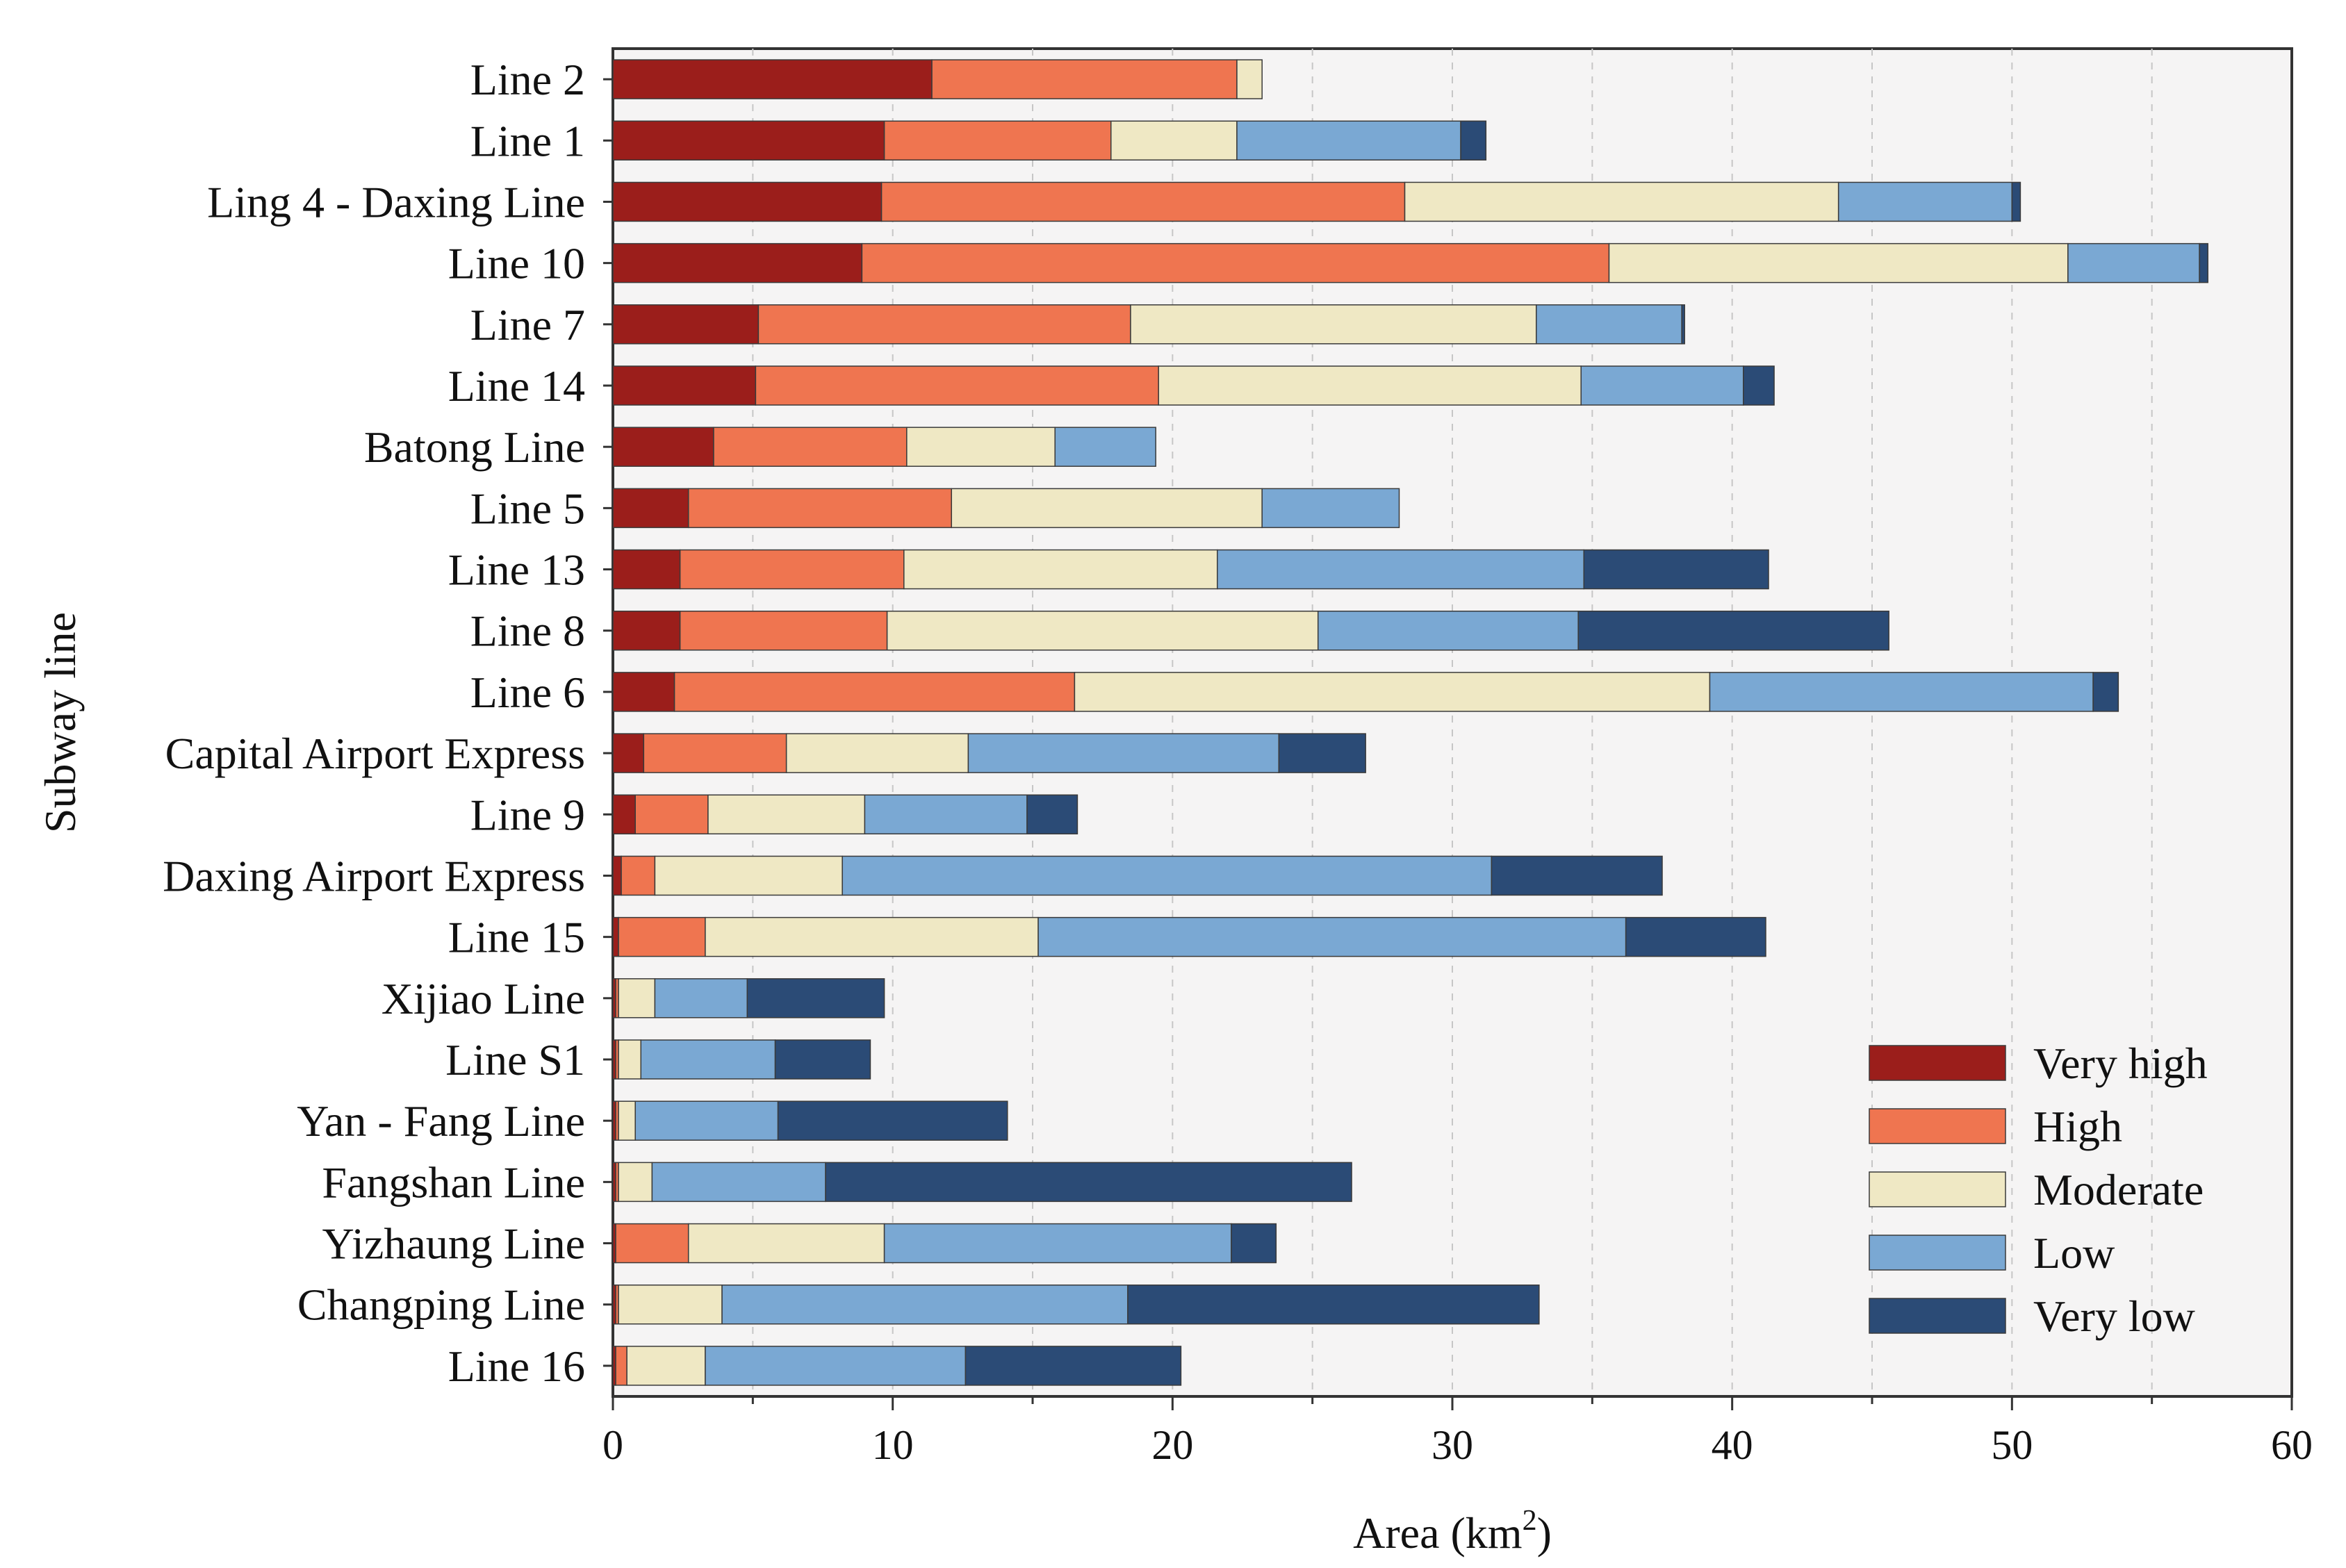  I want to click on bar-yizhaung-line-very-low, so click(1254, 1243).